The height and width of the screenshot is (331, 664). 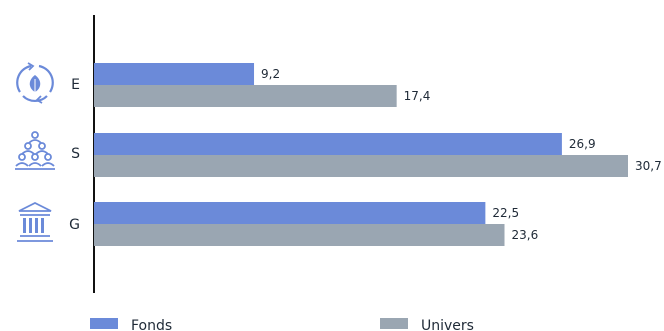 What do you see at coordinates (74, 225) in the screenshot?
I see `category-label-g: G` at bounding box center [74, 225].